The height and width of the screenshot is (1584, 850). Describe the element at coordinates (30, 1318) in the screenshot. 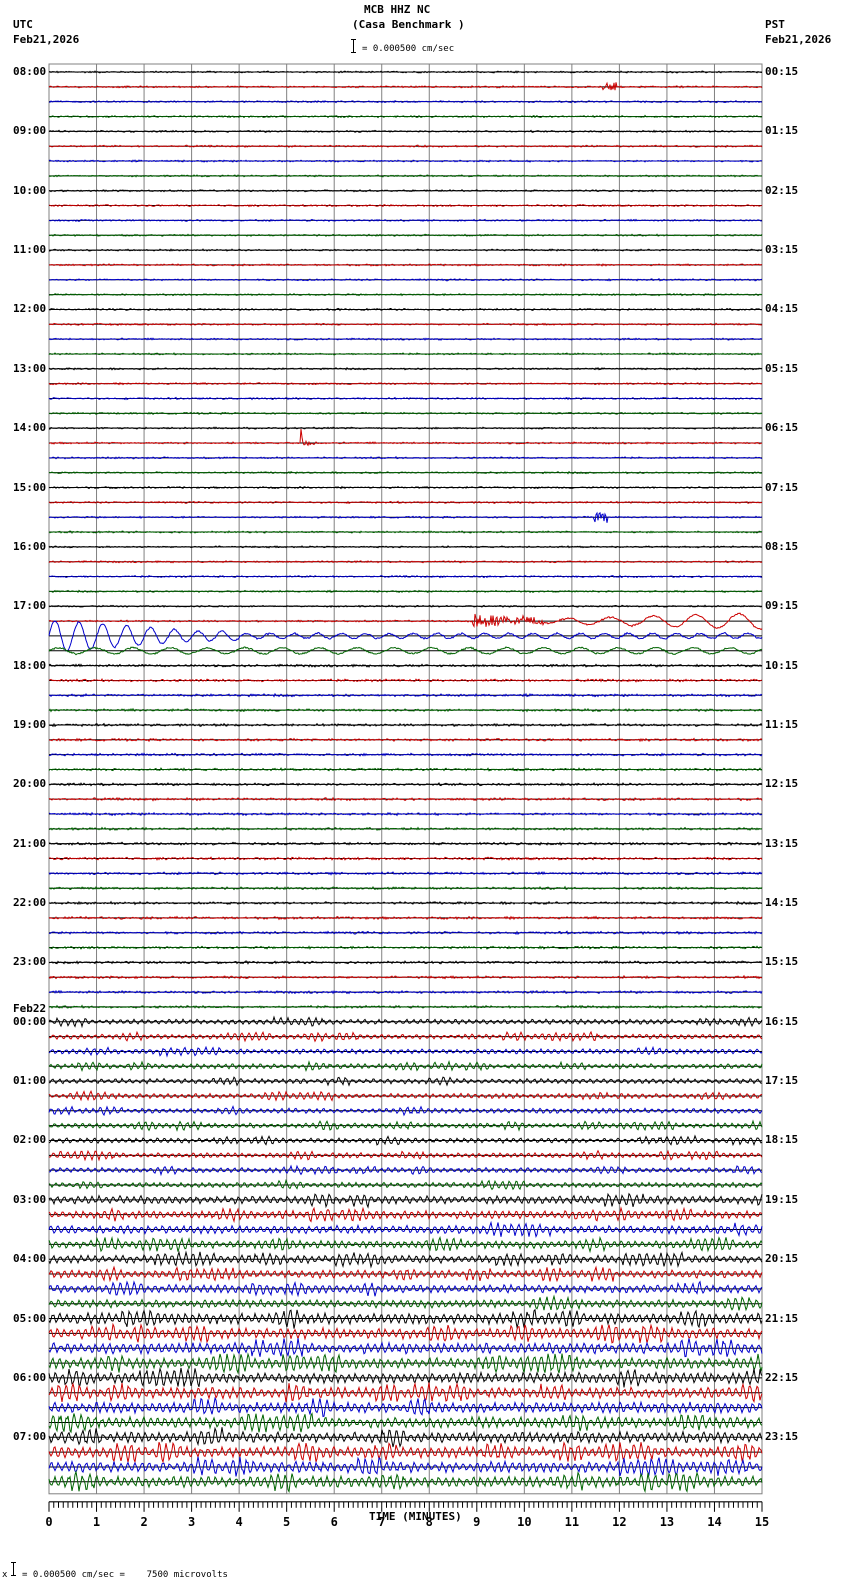

I see `utc-hour-label: 05:00` at that location.